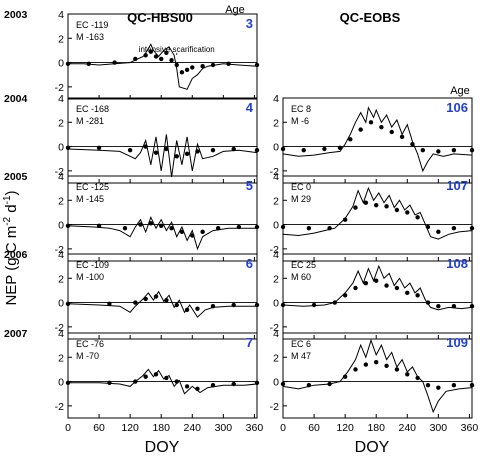 The image size is (480, 458). I want to click on x-tick-label: 120, so click(345, 428).